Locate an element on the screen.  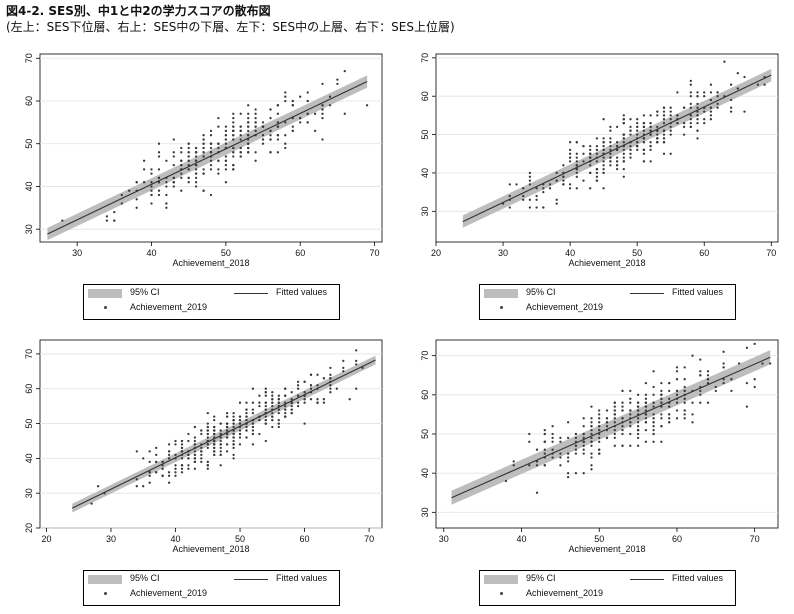
y-tick-label: 50 is located at coordinates (29, 424).